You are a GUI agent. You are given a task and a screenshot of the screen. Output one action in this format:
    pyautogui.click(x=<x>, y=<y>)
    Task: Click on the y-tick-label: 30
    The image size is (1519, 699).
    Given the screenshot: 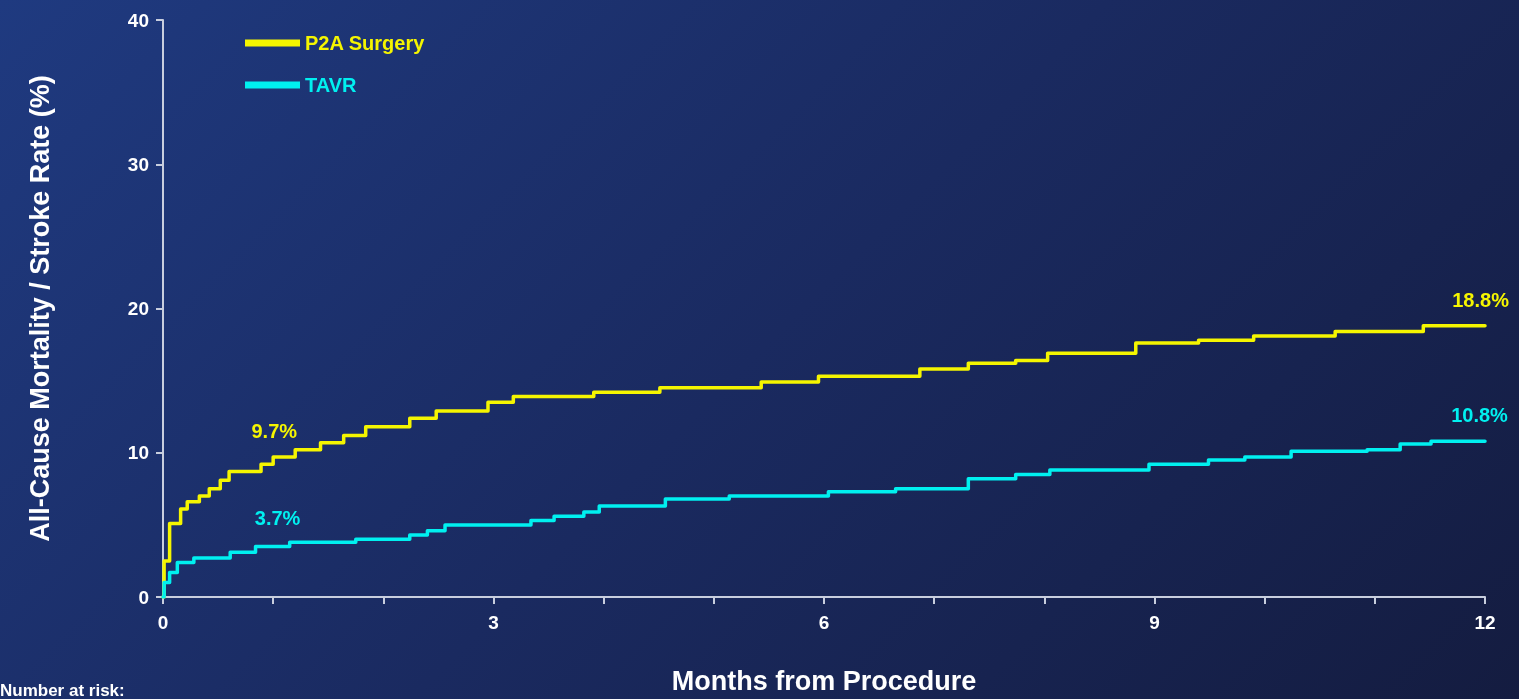 What is the action you would take?
    pyautogui.click(x=138, y=164)
    